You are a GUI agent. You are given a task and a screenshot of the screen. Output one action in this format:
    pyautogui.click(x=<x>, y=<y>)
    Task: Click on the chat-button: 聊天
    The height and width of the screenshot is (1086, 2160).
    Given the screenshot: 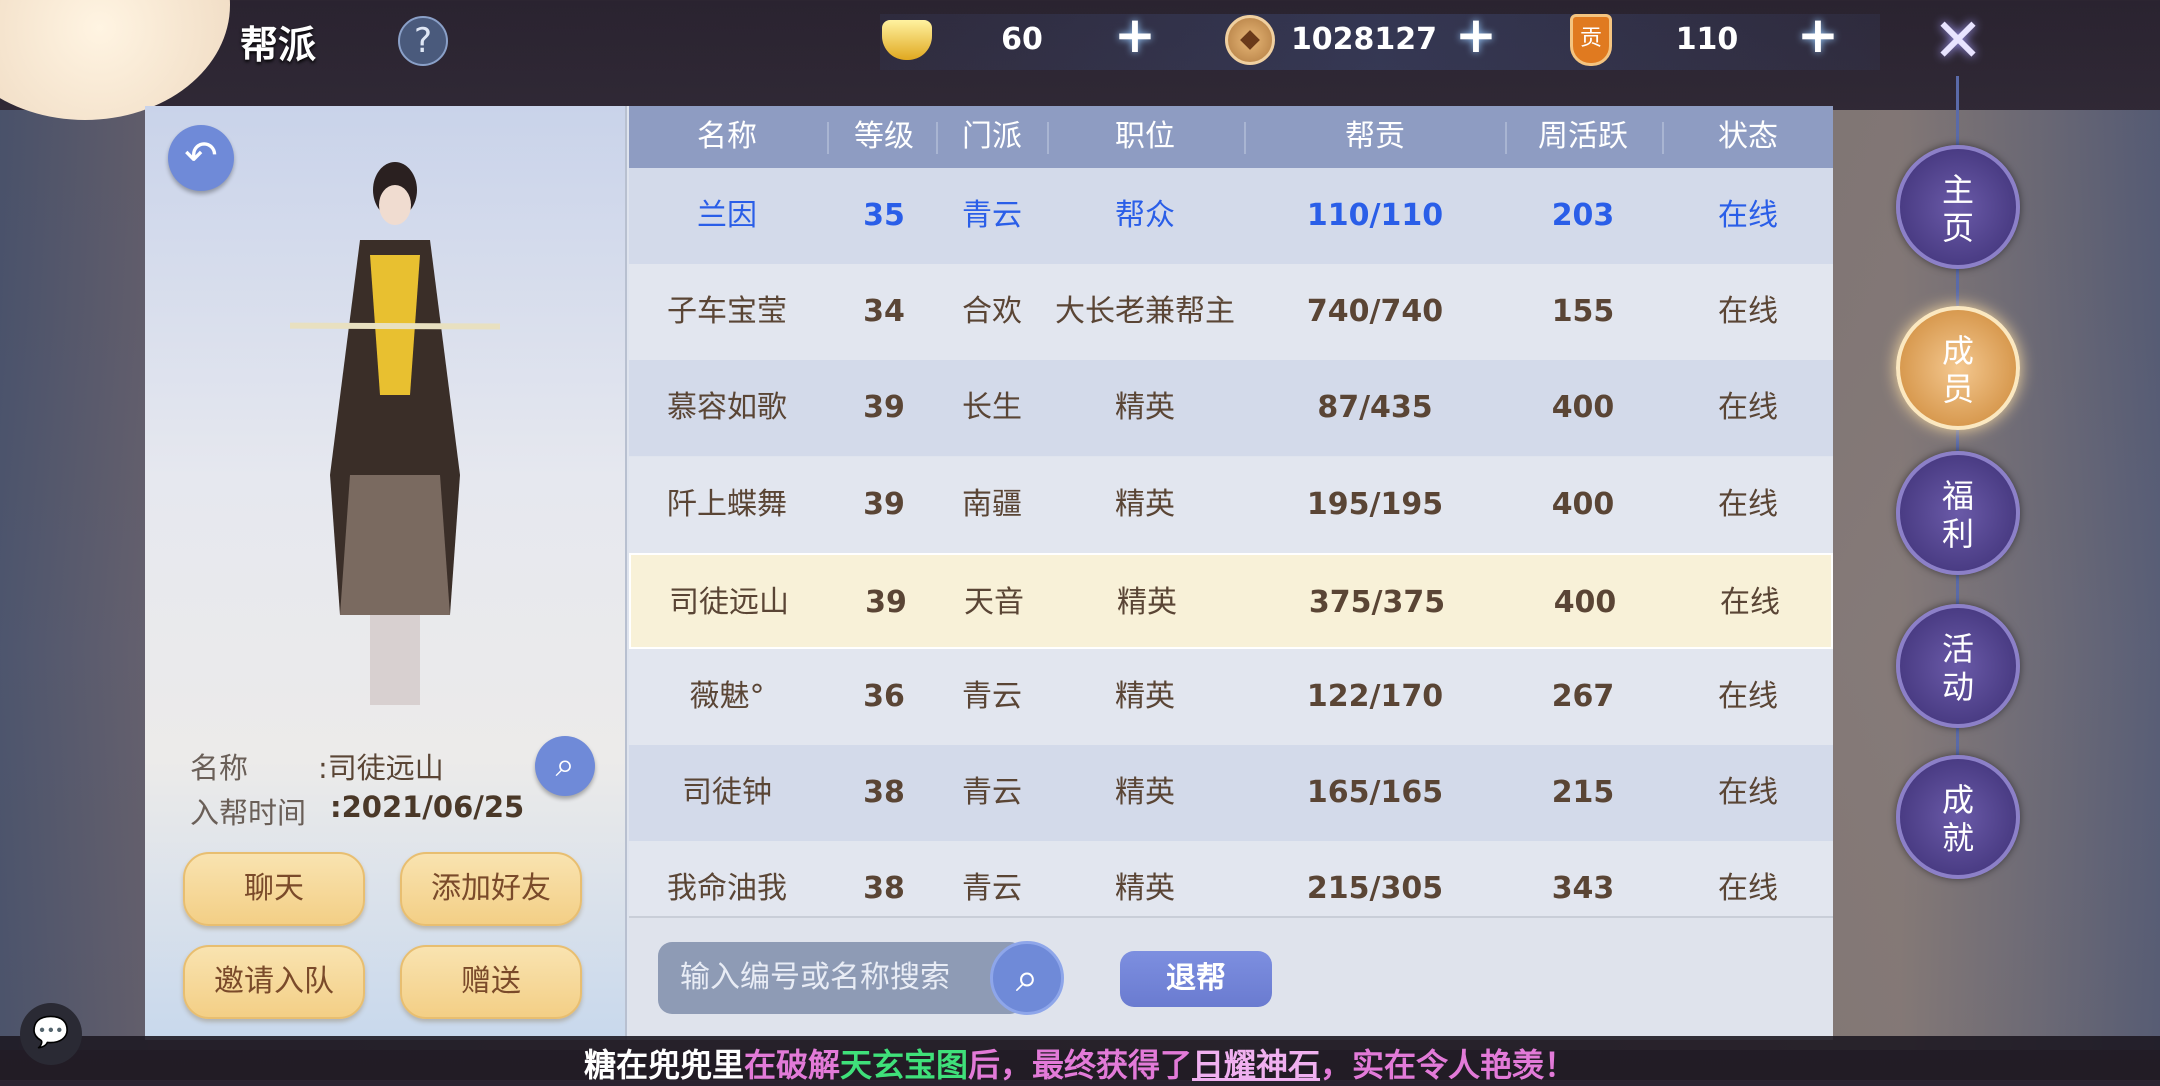 What is the action you would take?
    pyautogui.click(x=274, y=889)
    